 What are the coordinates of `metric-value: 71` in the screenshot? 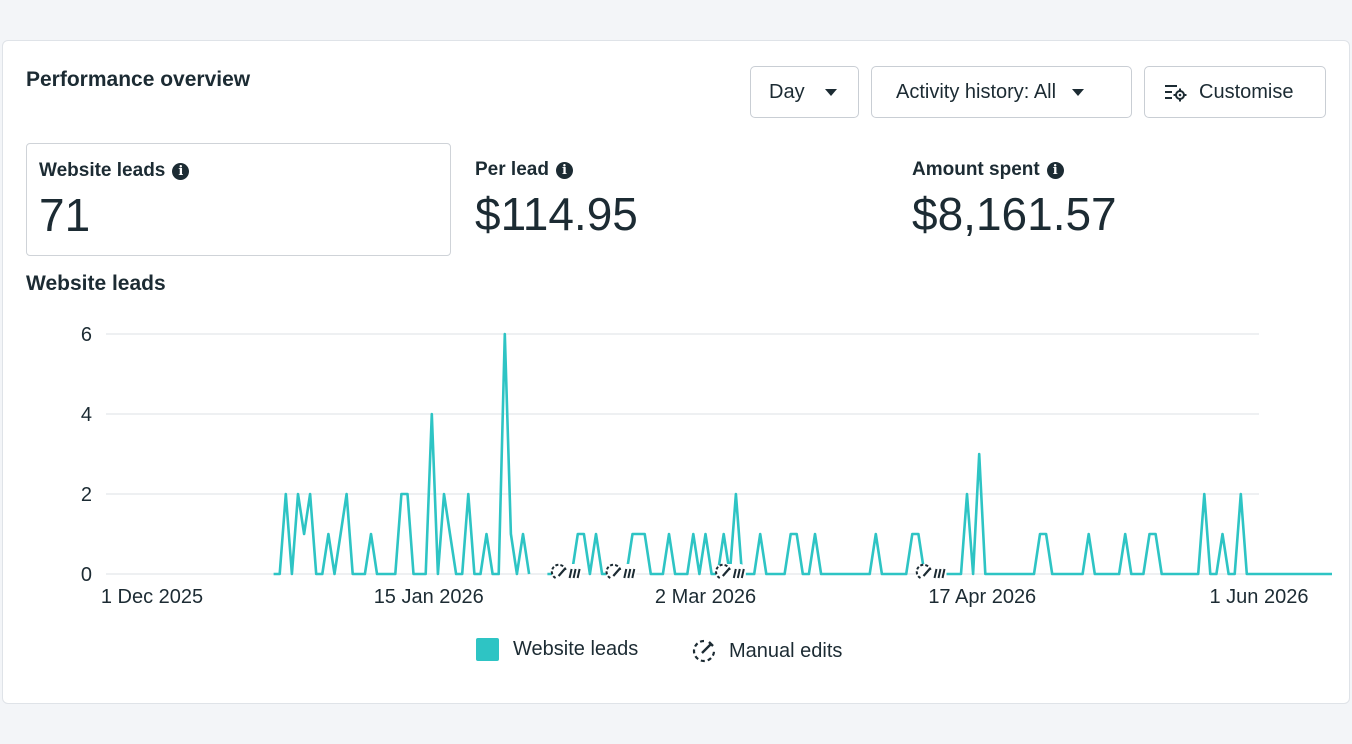 It's located at (65, 215).